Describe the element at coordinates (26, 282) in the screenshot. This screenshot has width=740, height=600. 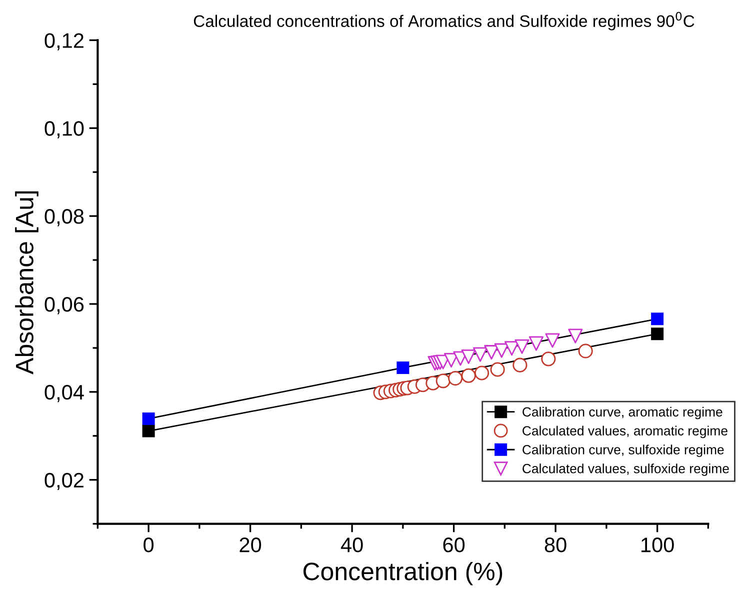
I see `y-axis-title: Absorbance [Au]` at that location.